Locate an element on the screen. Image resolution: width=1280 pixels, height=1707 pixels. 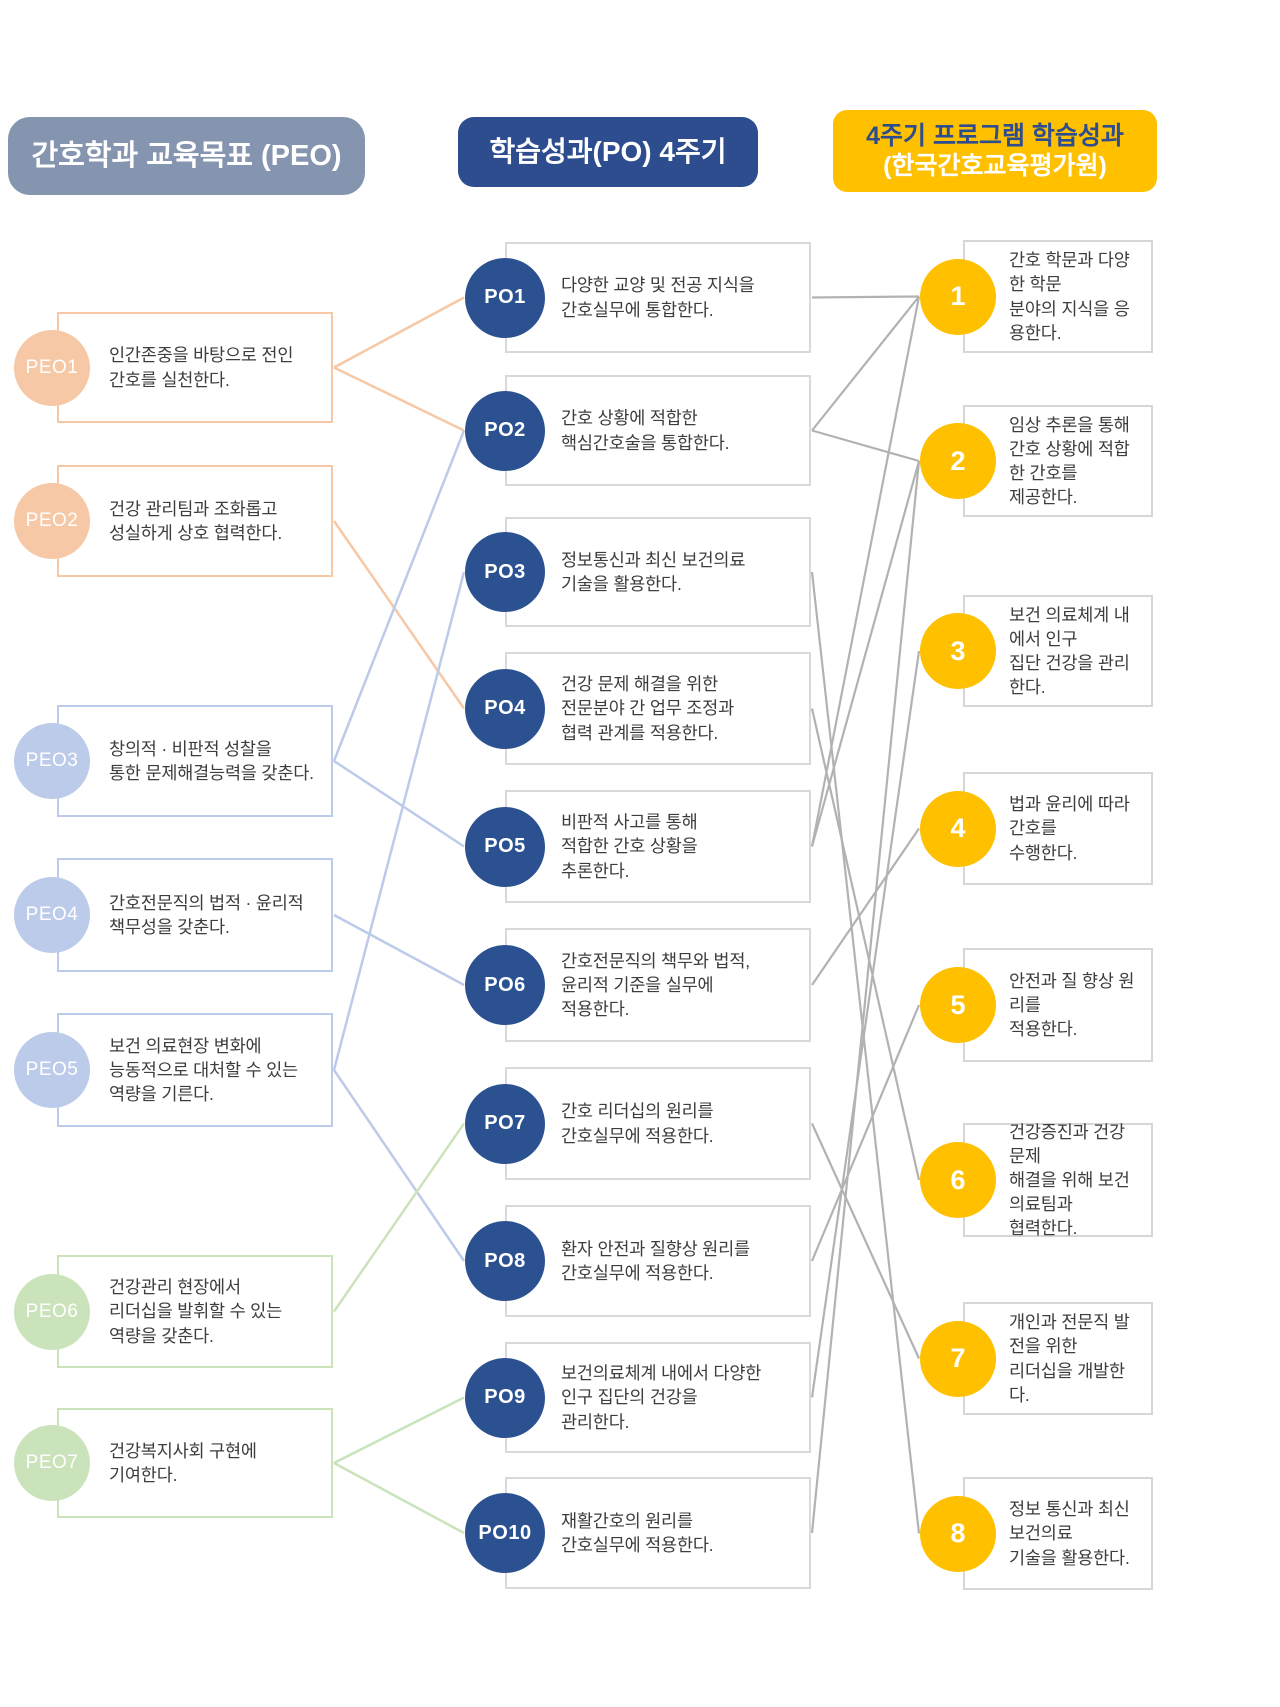
po-circle-label-PO5: PO5 is located at coordinates (505, 846).